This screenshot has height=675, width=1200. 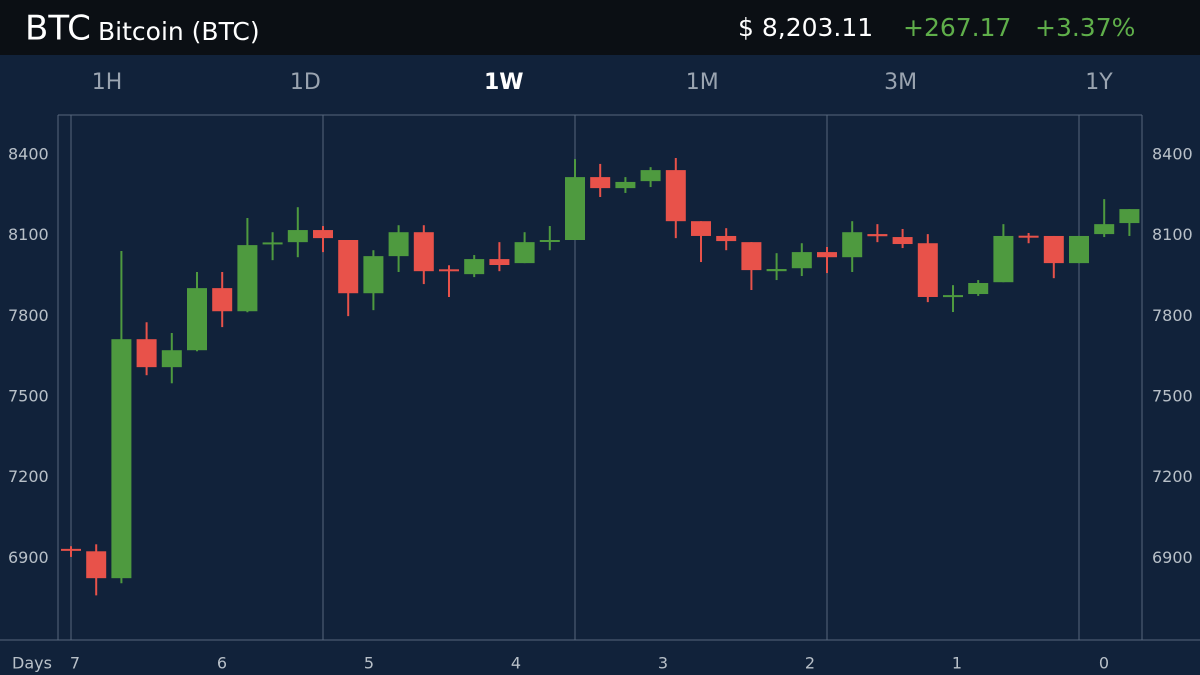 I want to click on x-tick-label: 7, so click(x=75, y=663).